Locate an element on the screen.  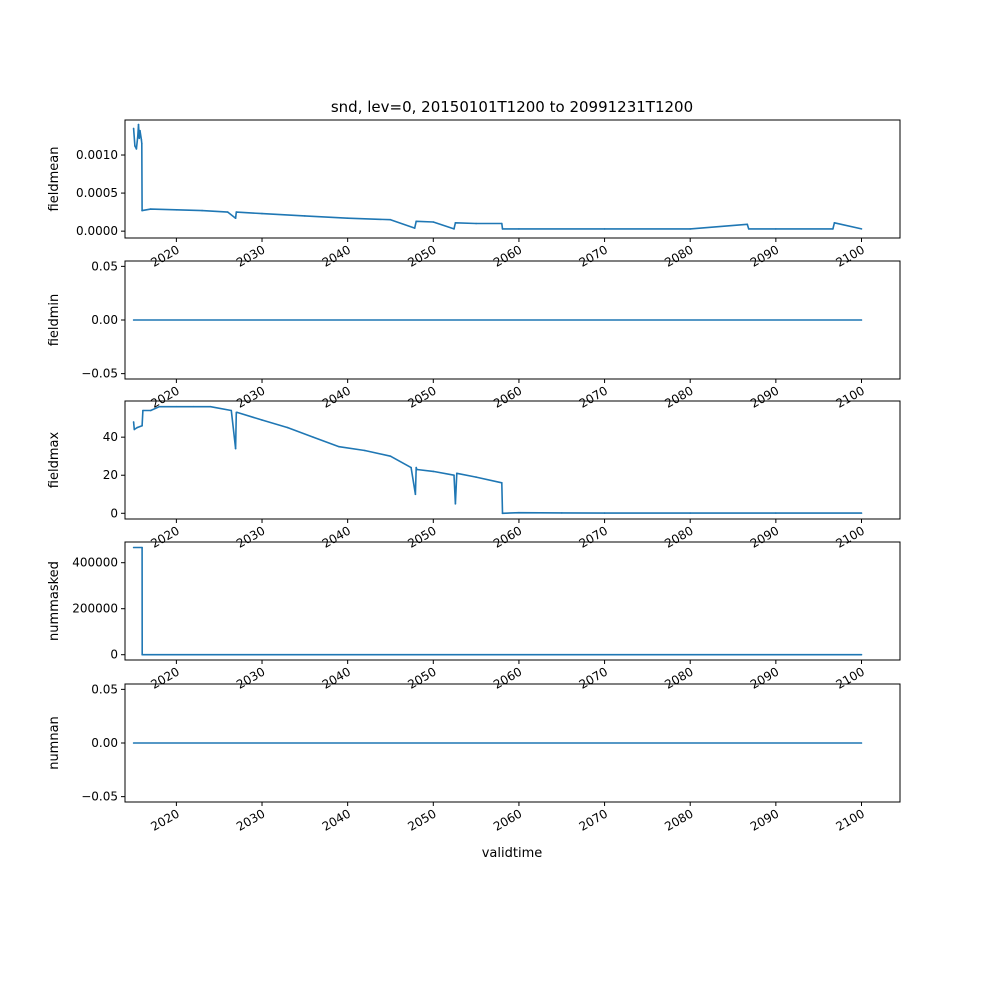
y-tick-label: 20 is located at coordinates (110, 475).